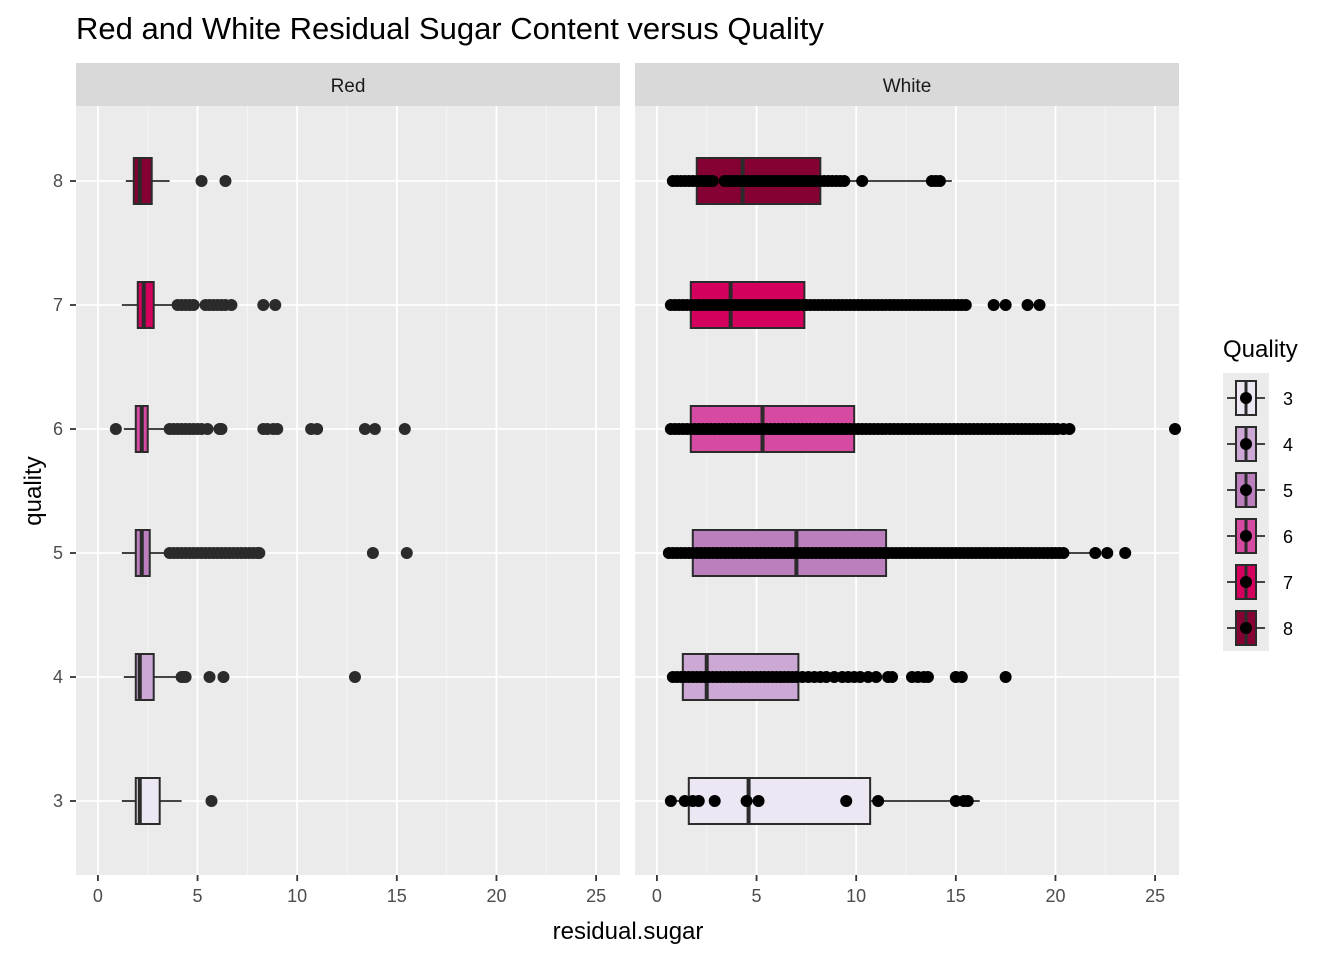  What do you see at coordinates (496, 896) in the screenshot?
I see `x-tick-label: 20` at bounding box center [496, 896].